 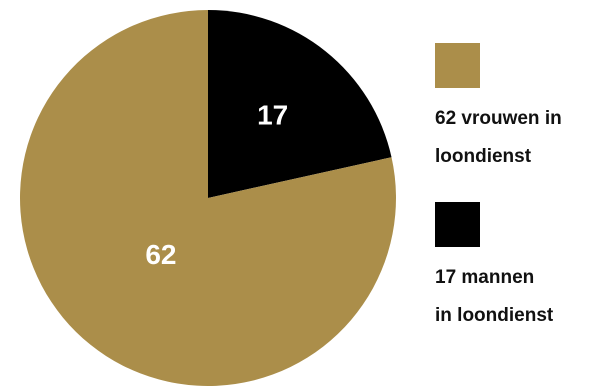 I want to click on legend-label-women-line-1: 62 vrouwen in, so click(x=498, y=118).